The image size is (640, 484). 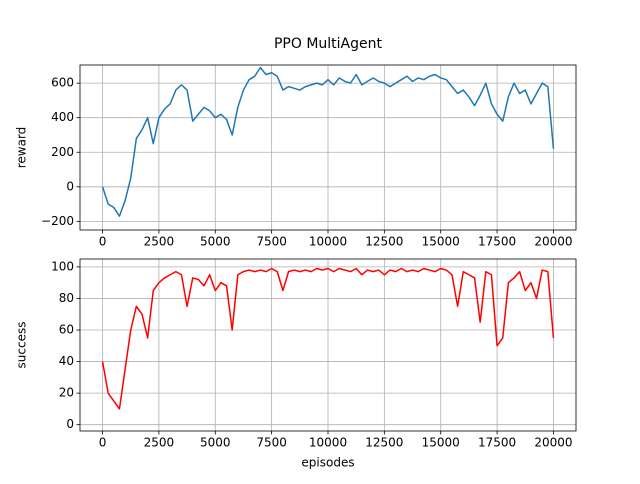 I want to click on y-axis-label: reward, so click(x=22, y=148).